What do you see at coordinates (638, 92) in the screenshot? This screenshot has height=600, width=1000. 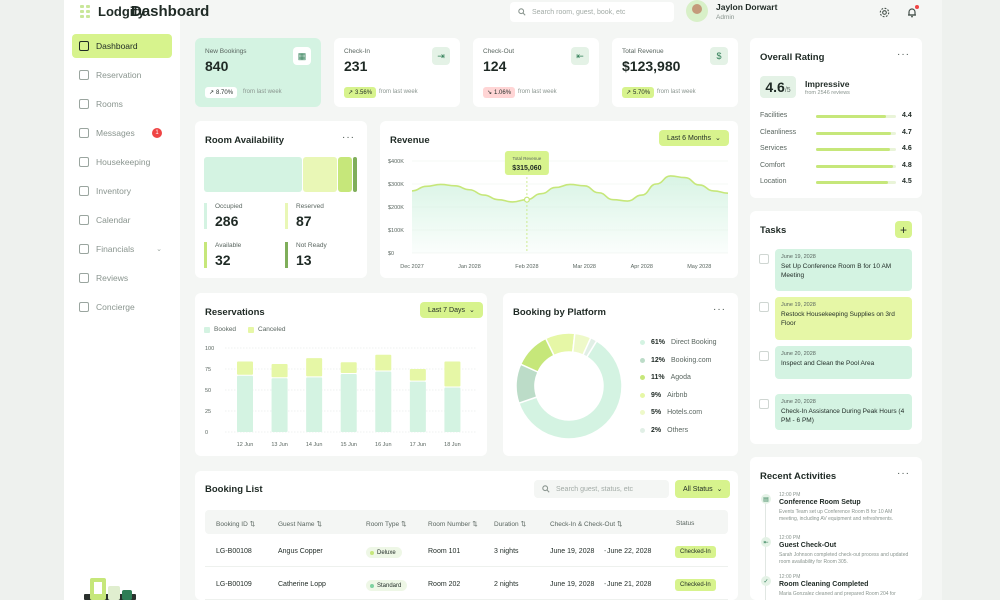 I see `stat-change-badge: ↗ 5.70%` at bounding box center [638, 92].